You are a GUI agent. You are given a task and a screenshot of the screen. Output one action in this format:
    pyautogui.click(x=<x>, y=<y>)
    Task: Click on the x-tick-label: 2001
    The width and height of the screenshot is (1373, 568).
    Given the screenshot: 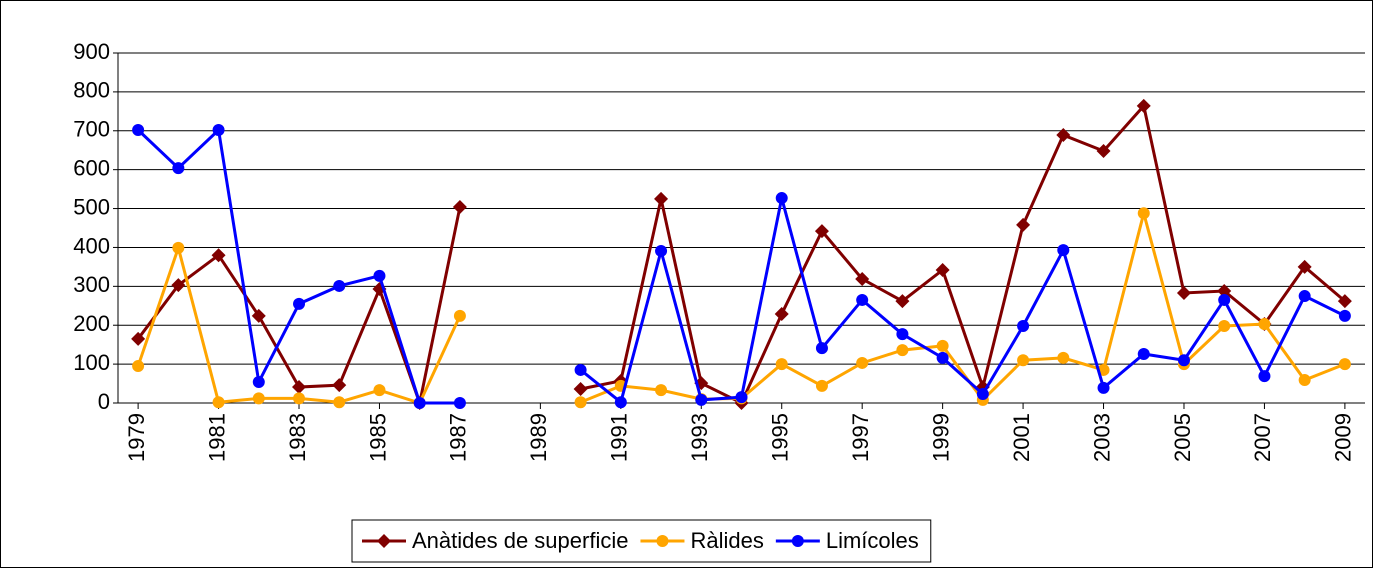 What is the action you would take?
    pyautogui.click(x=1021, y=437)
    